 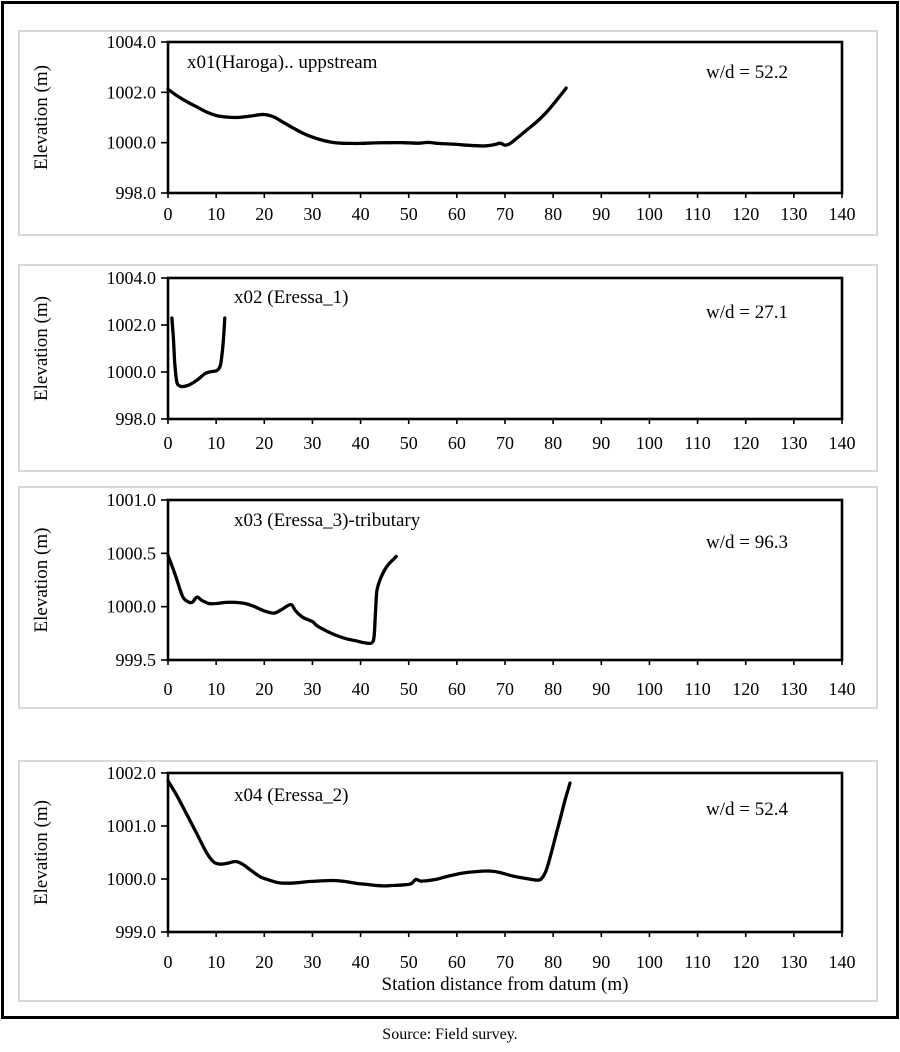 I want to click on chart-title: x03 (Eressa_3)-tributary, so click(x=327, y=520).